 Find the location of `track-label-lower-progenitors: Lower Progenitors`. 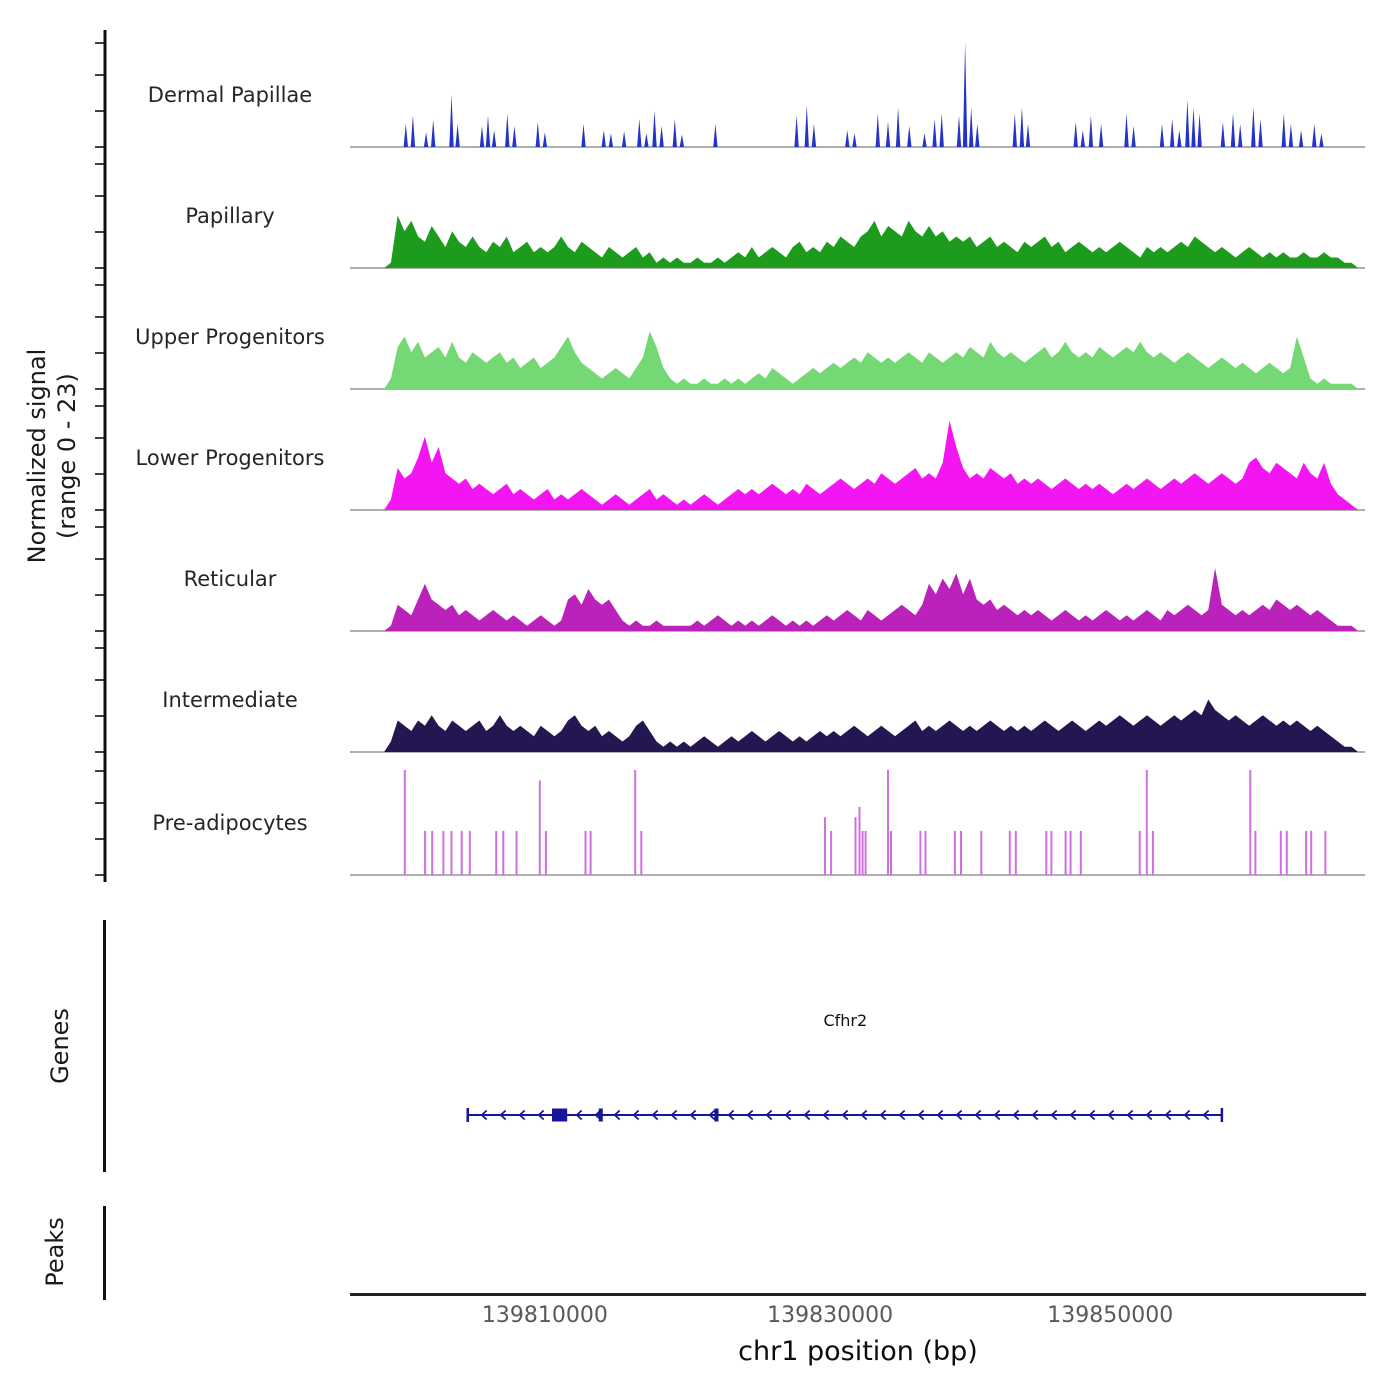

track-label-lower-progenitors: Lower Progenitors is located at coordinates (230, 458).